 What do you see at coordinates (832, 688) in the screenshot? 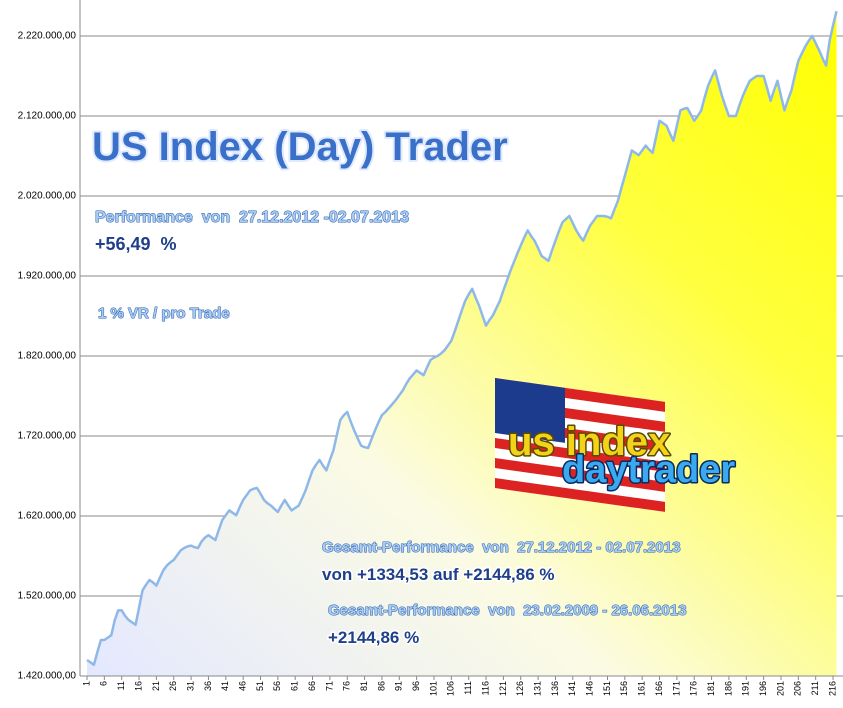
I see `x-tick-label: 216` at bounding box center [832, 688].